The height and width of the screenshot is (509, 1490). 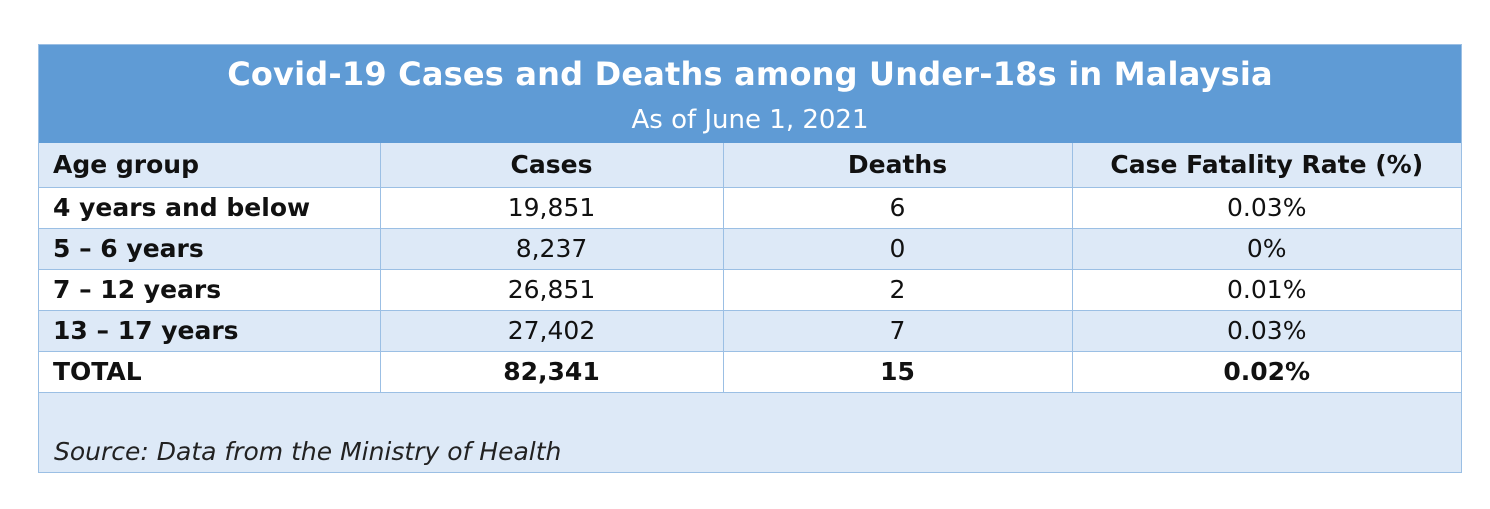 What do you see at coordinates (552, 249) in the screenshot?
I see `cases-cell: 8,237` at bounding box center [552, 249].